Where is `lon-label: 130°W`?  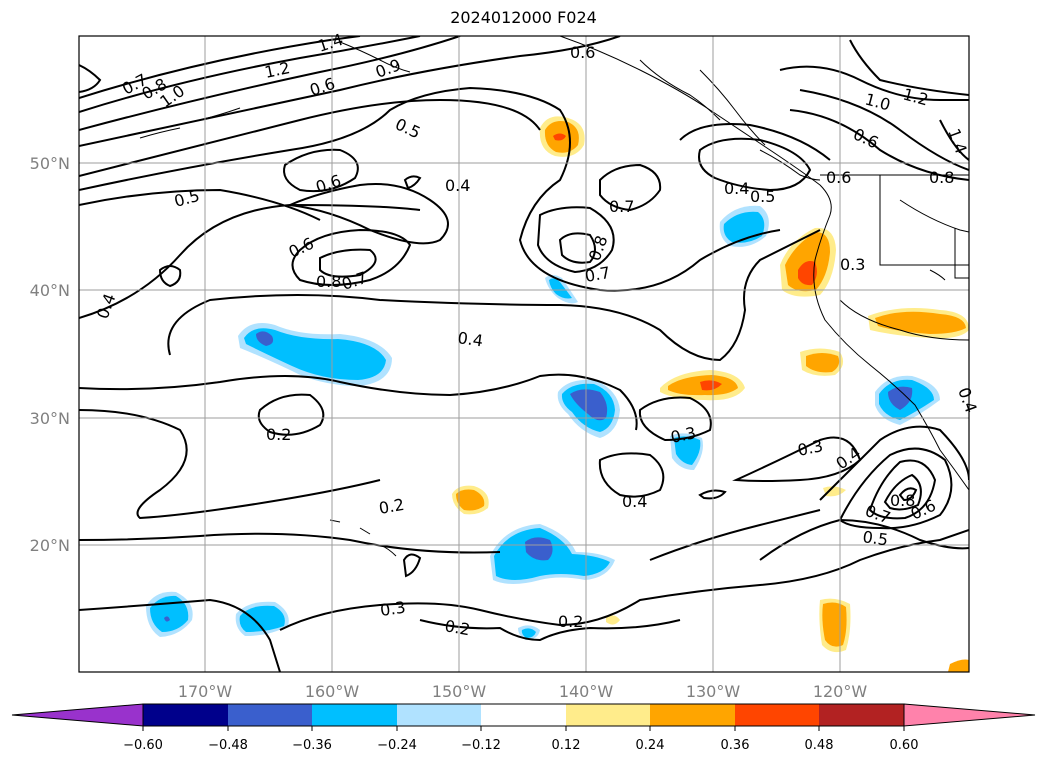 lon-label: 130°W is located at coordinates (713, 691).